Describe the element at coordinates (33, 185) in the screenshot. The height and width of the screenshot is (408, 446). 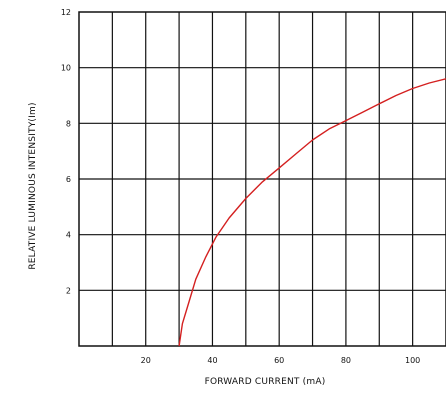
I see `y-axis-title: RELATIVE LUMINOUS INTENSITY(Im)` at that location.